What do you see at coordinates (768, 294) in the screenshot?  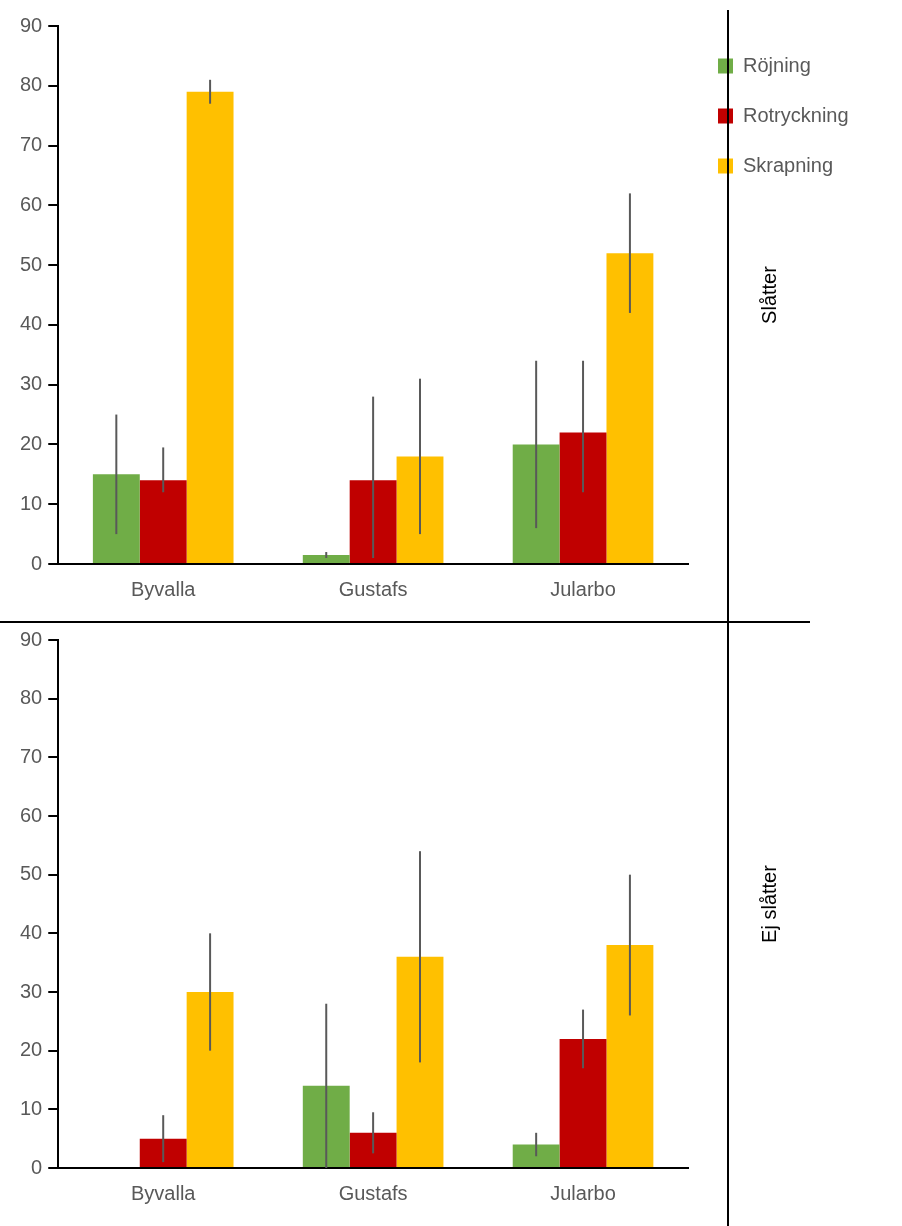 I see `y2-axis-title: Slåtter` at bounding box center [768, 294].